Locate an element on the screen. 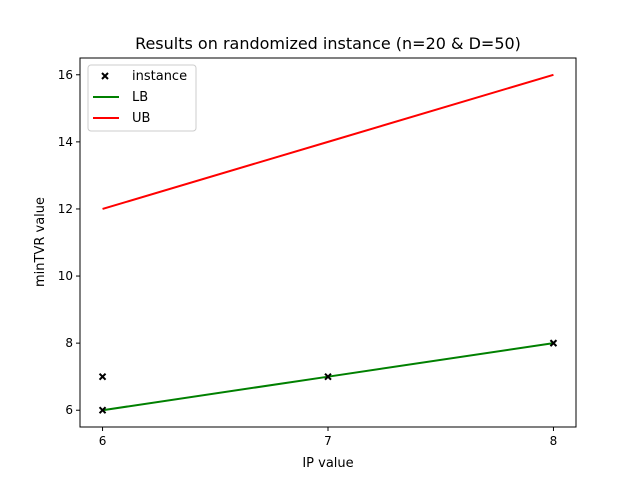 The image size is (640, 484). legend-label-lb: LB is located at coordinates (140, 97).